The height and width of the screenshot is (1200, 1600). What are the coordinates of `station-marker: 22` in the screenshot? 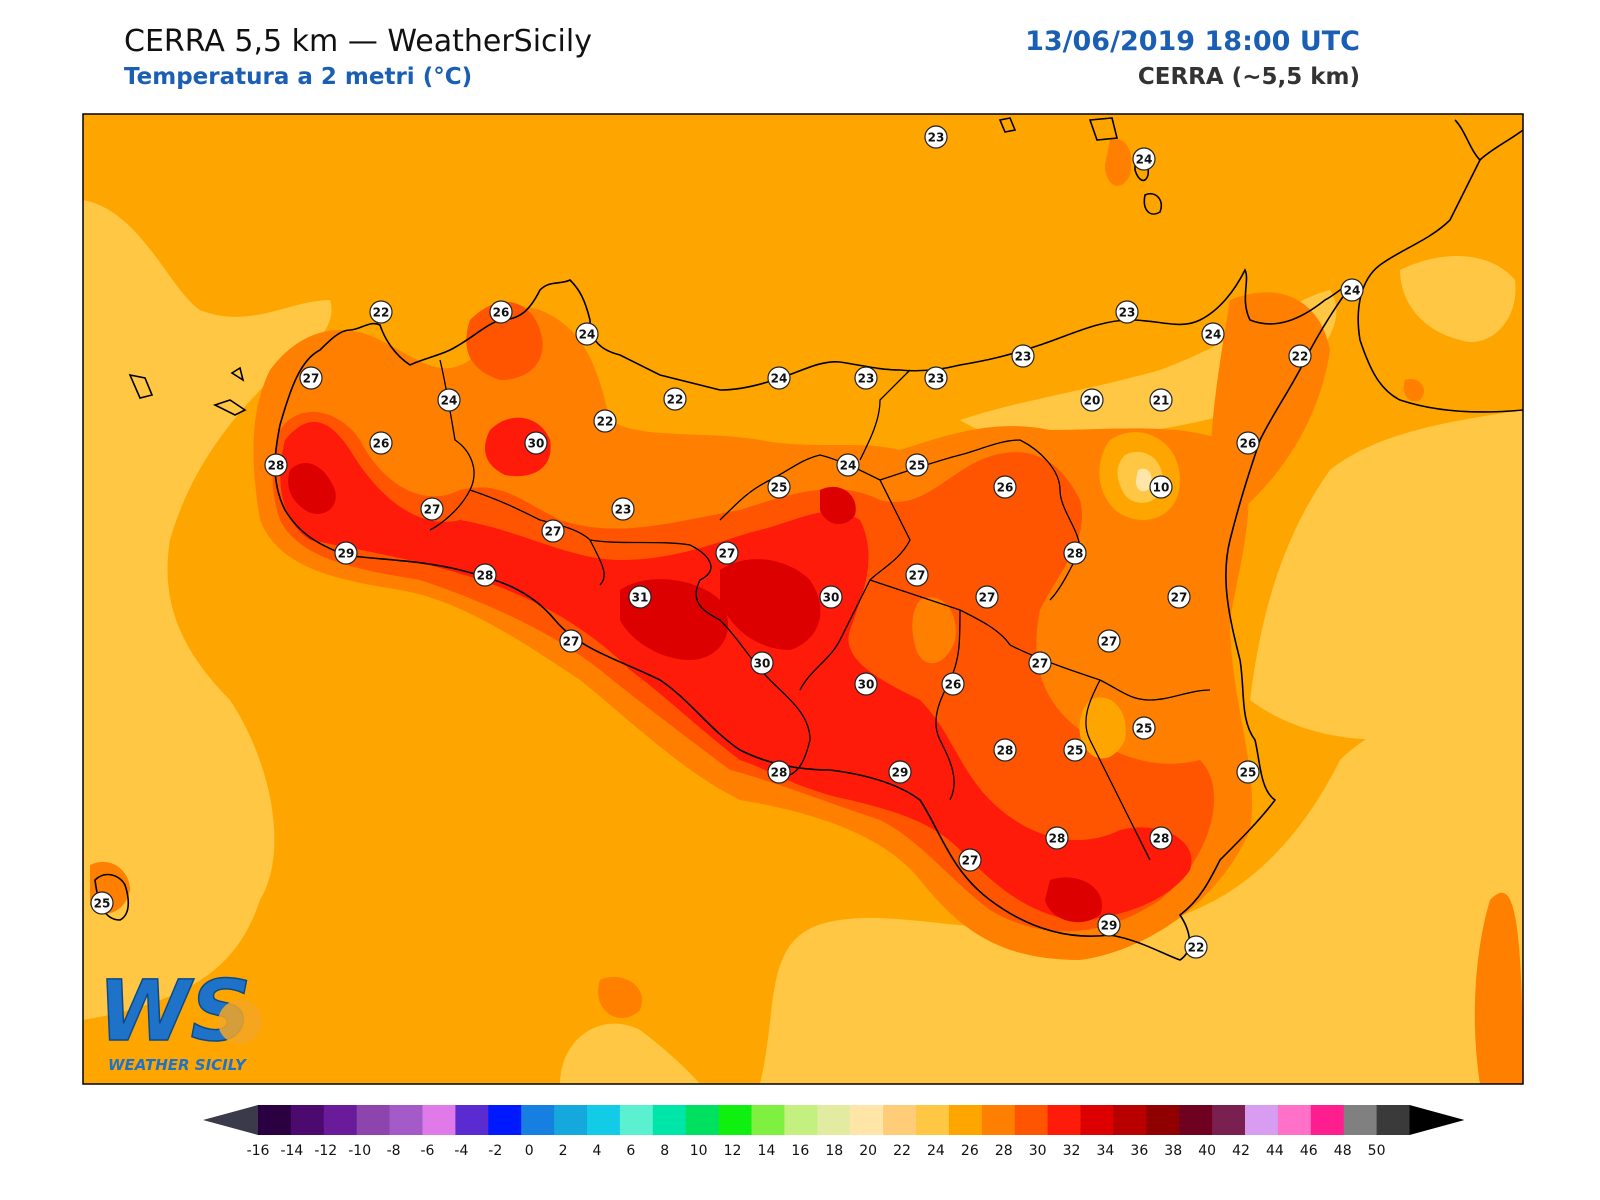 It's located at (1300, 356).